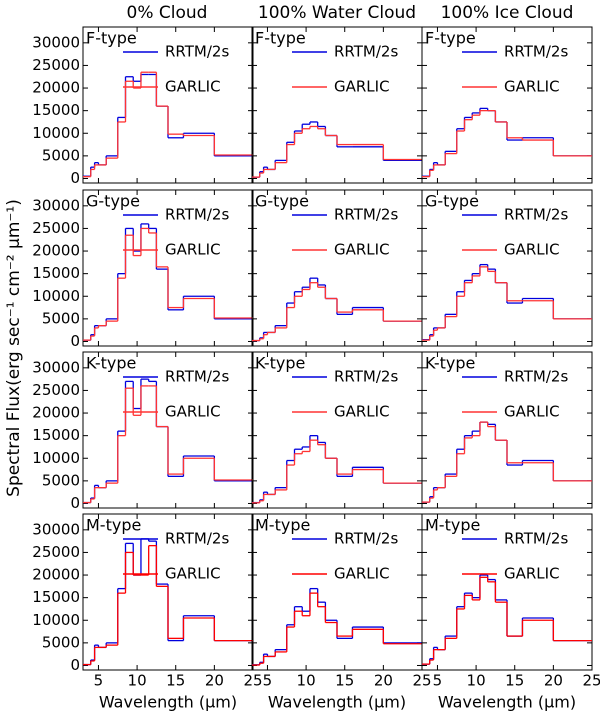 The height and width of the screenshot is (717, 600). Describe the element at coordinates (507, 13) in the screenshot. I see `column-title: 100% Ice Cloud` at that location.